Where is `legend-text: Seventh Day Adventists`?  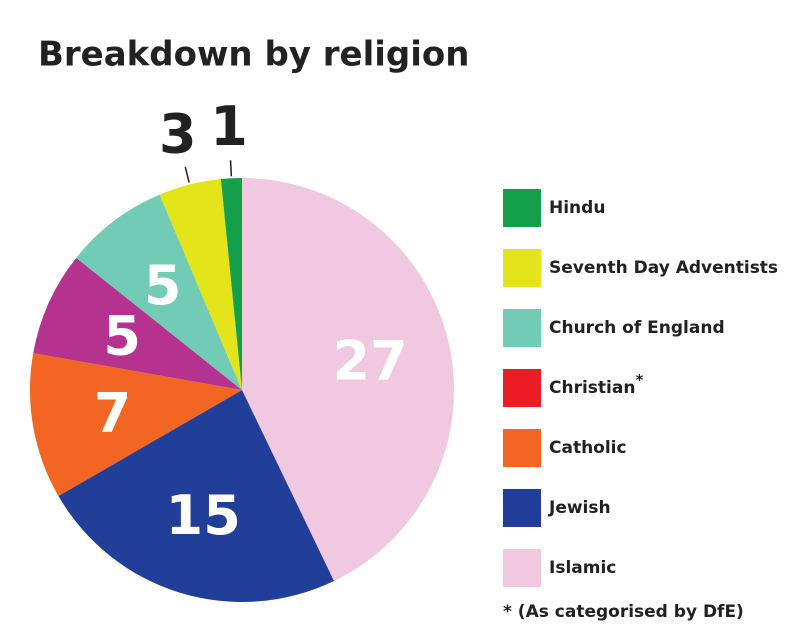 legend-text: Seventh Day Adventists is located at coordinates (663, 268).